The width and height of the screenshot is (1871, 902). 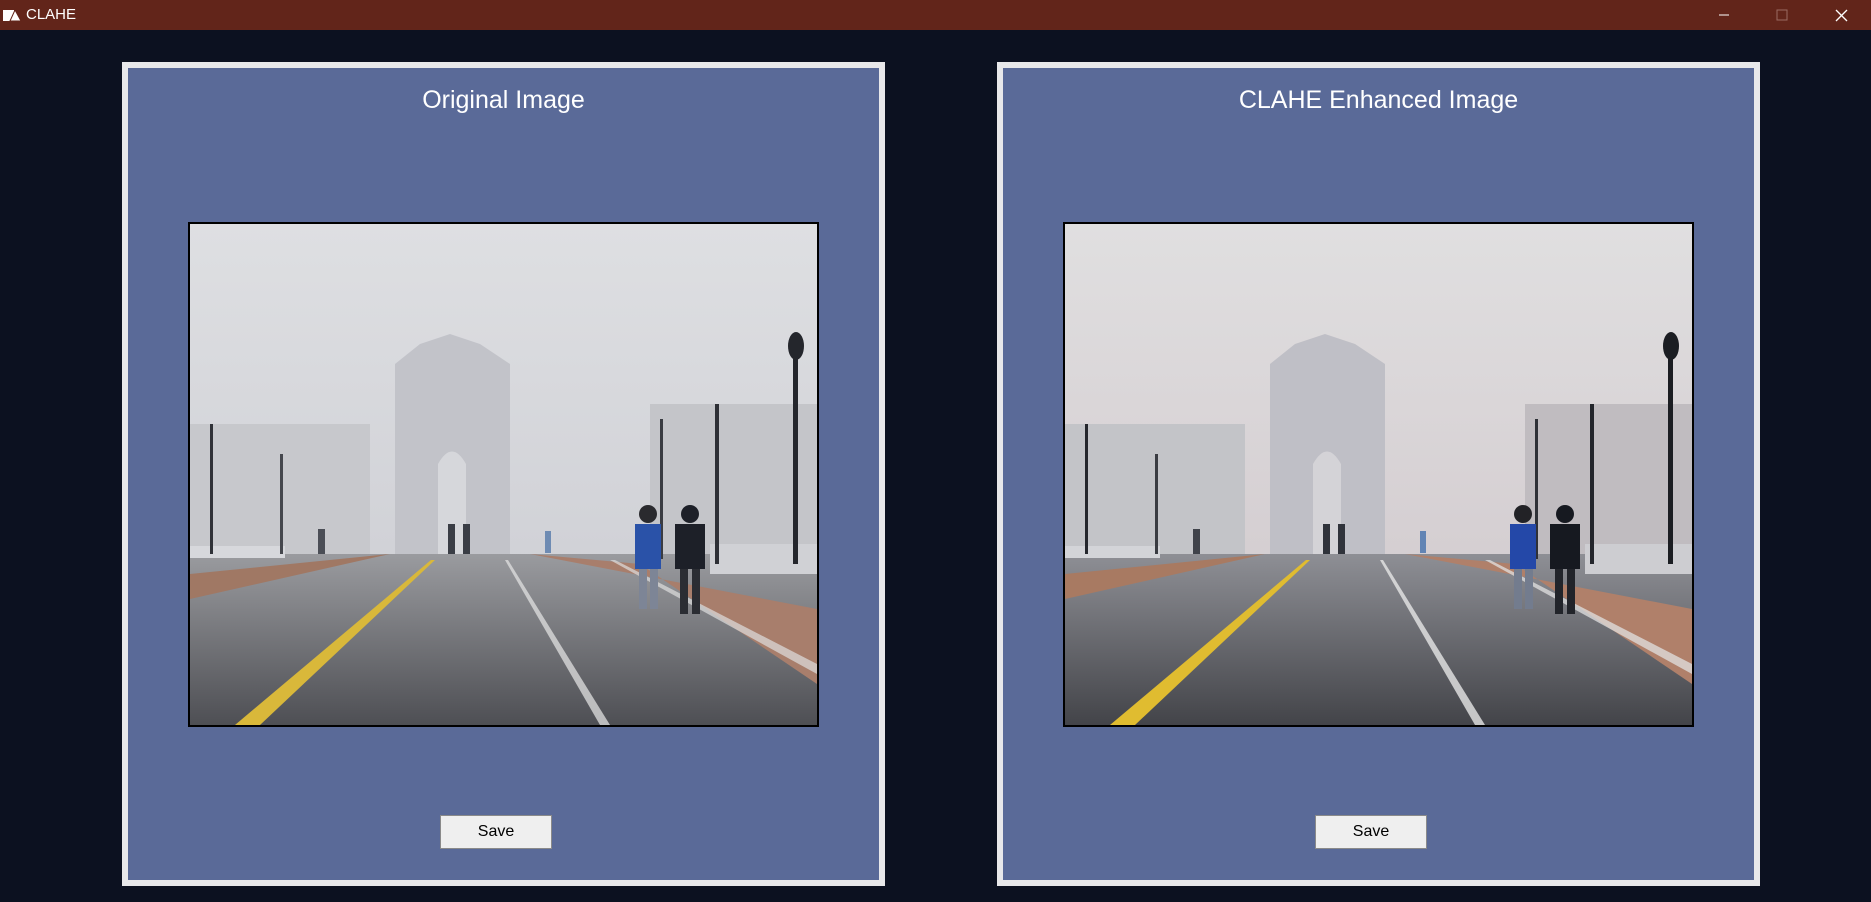 What do you see at coordinates (503, 100) in the screenshot?
I see `panel-title-original: Original Image` at bounding box center [503, 100].